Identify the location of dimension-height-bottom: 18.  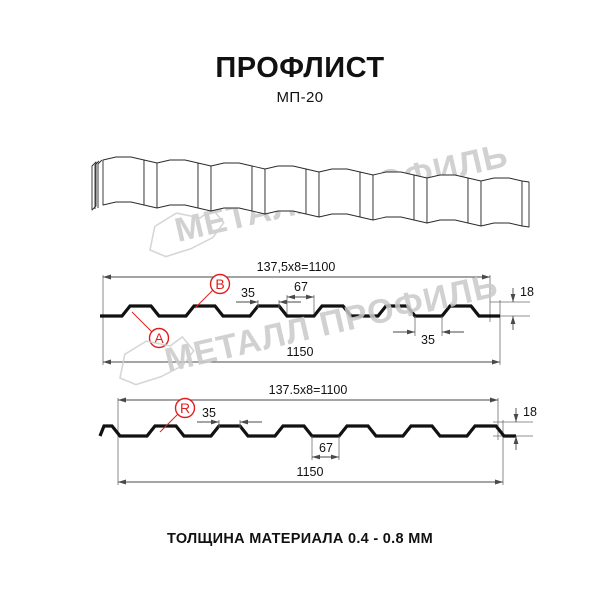
(525, 427).